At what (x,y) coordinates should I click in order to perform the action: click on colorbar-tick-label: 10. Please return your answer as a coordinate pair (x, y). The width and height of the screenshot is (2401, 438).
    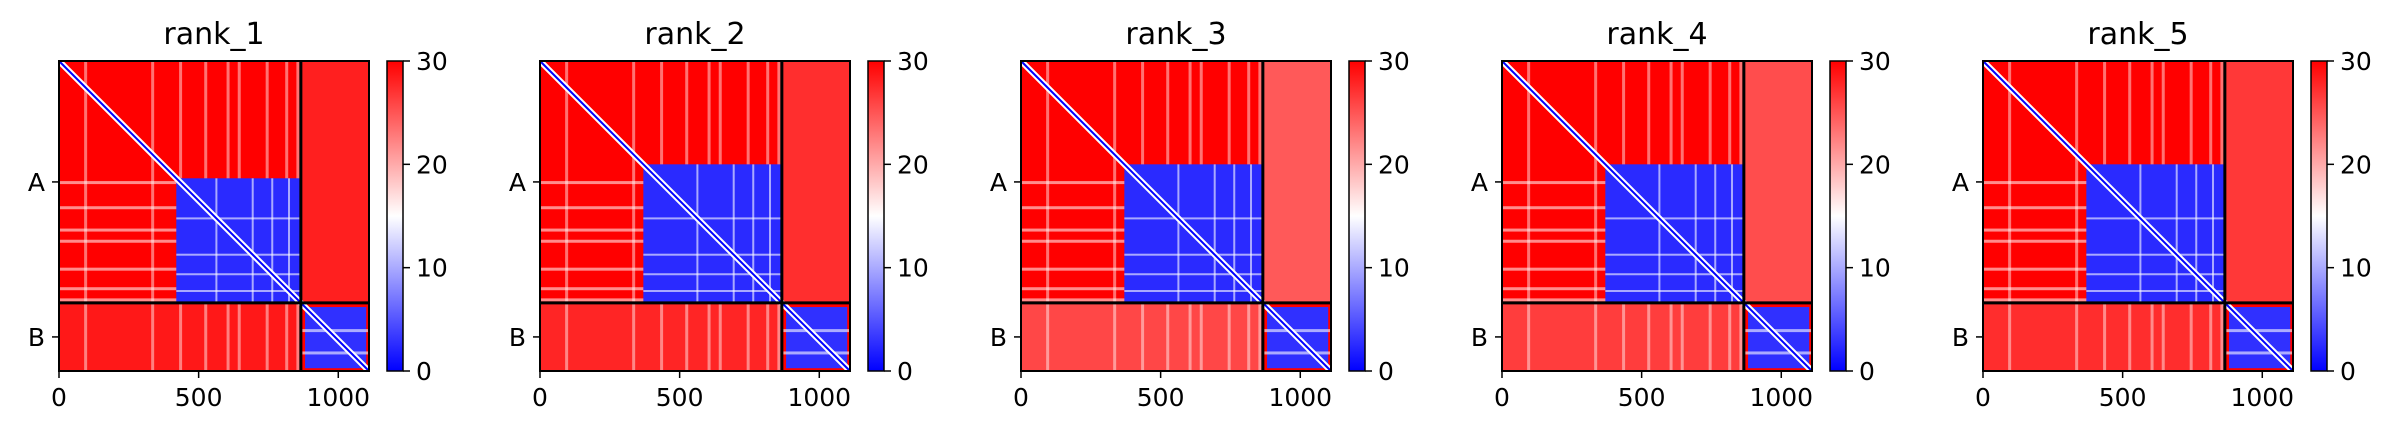
    Looking at the image, I should click on (2356, 268).